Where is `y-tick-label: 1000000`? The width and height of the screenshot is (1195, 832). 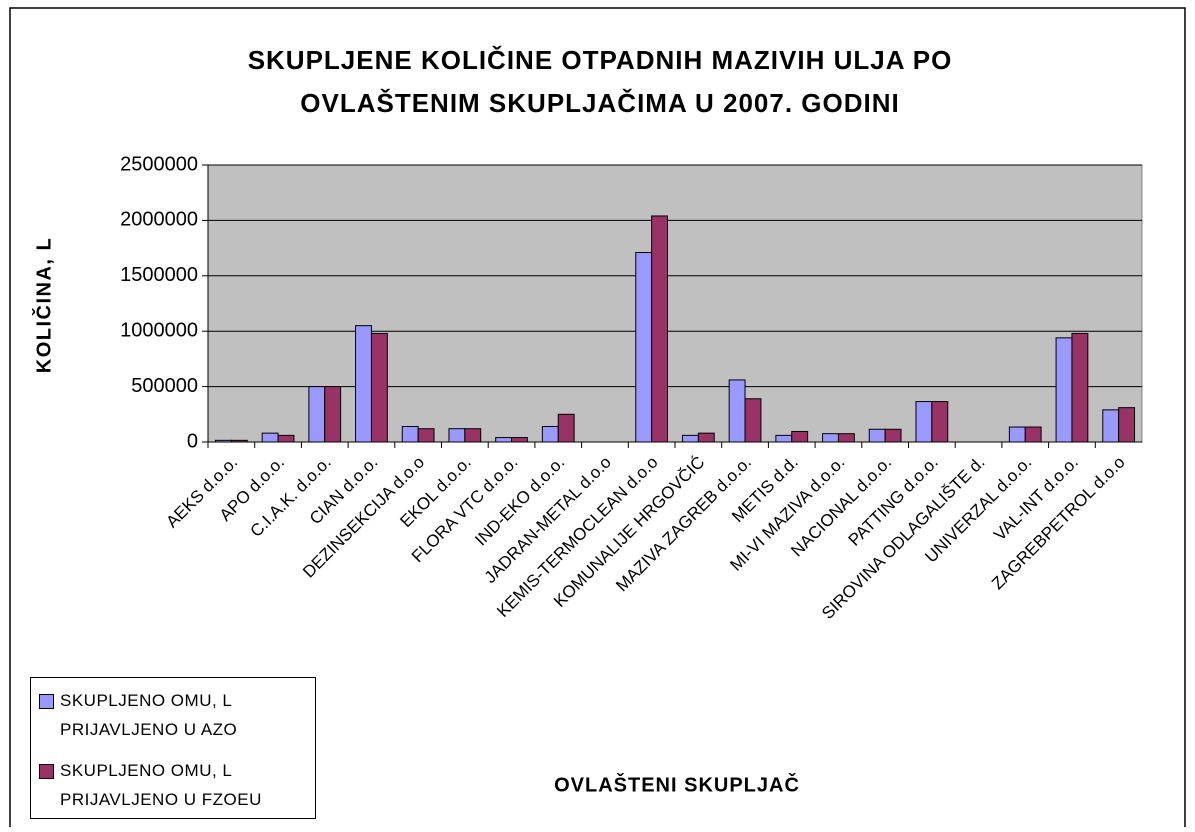 y-tick-label: 1000000 is located at coordinates (159, 330).